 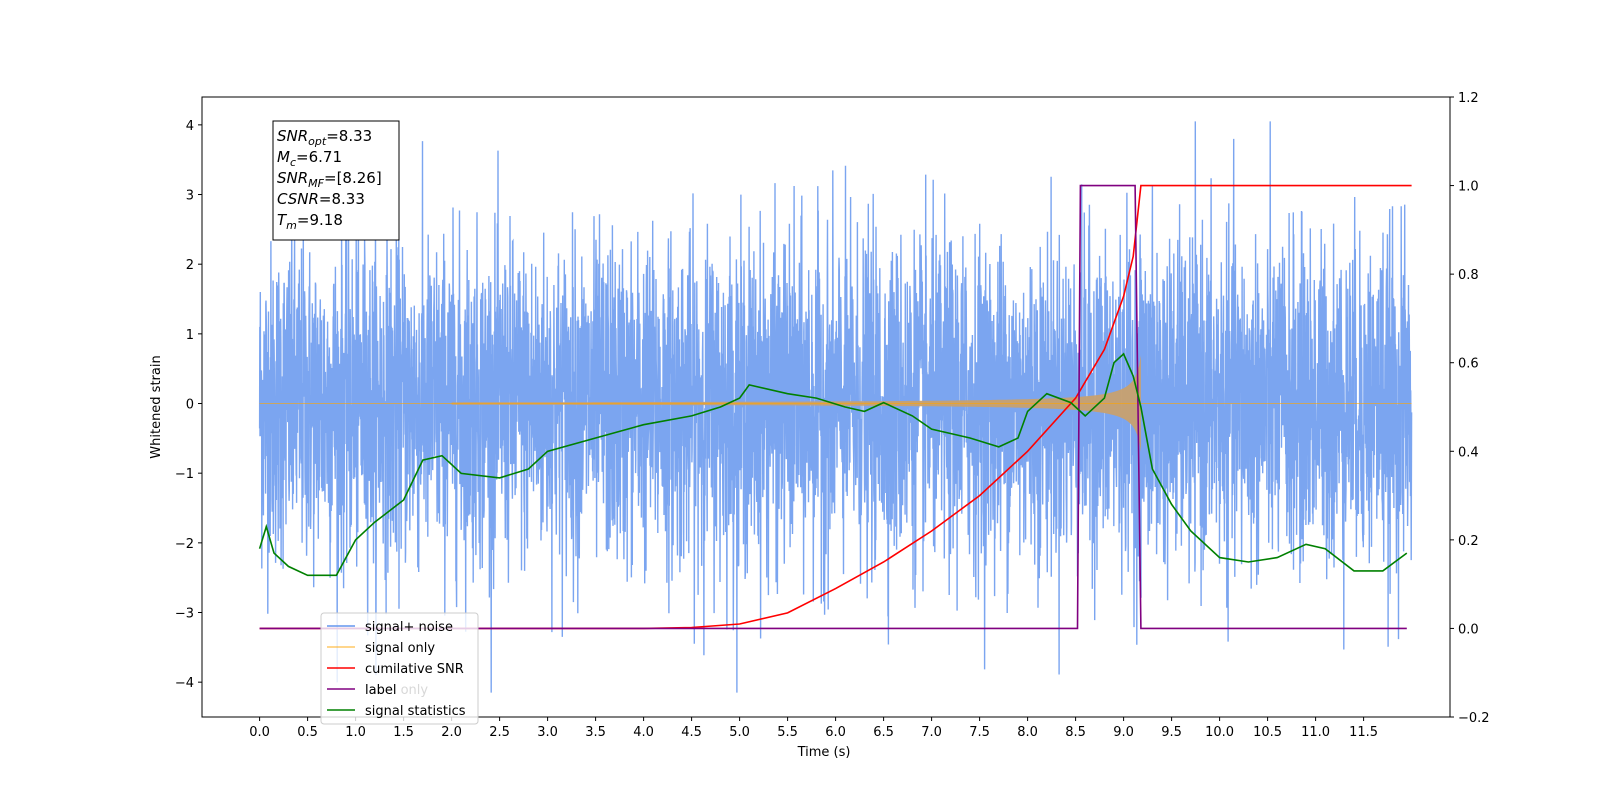 I want to click on y-axis-ticks: 4 3 2 1 0 −1 −2 −3 −4, so click(x=188, y=405).